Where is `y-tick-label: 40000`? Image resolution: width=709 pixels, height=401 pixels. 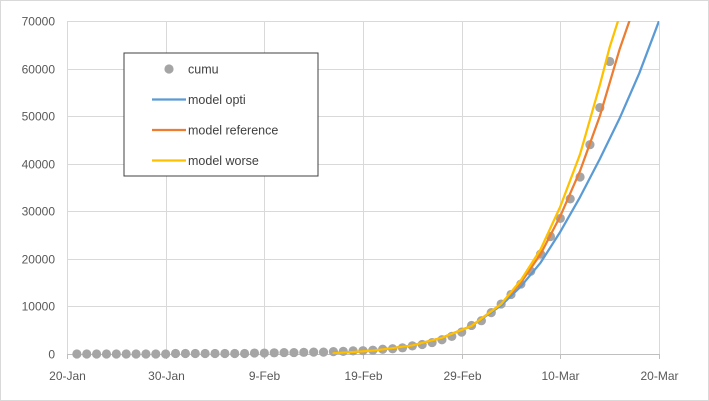 y-tick-label: 40000 is located at coordinates (39, 165).